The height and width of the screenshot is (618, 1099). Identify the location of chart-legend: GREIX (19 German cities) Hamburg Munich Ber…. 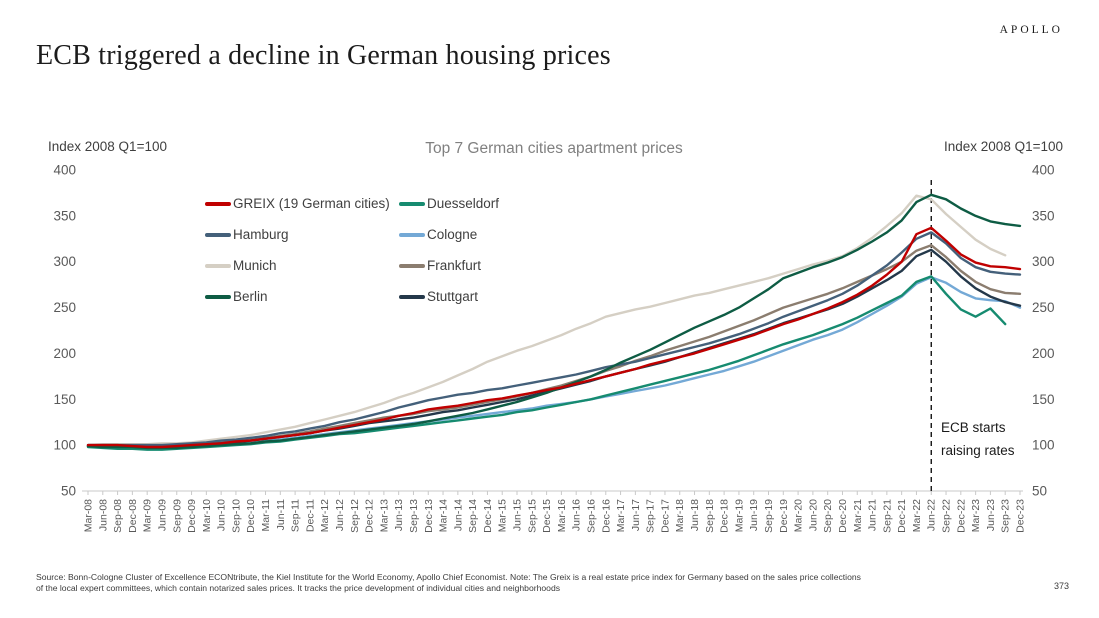
(352, 250).